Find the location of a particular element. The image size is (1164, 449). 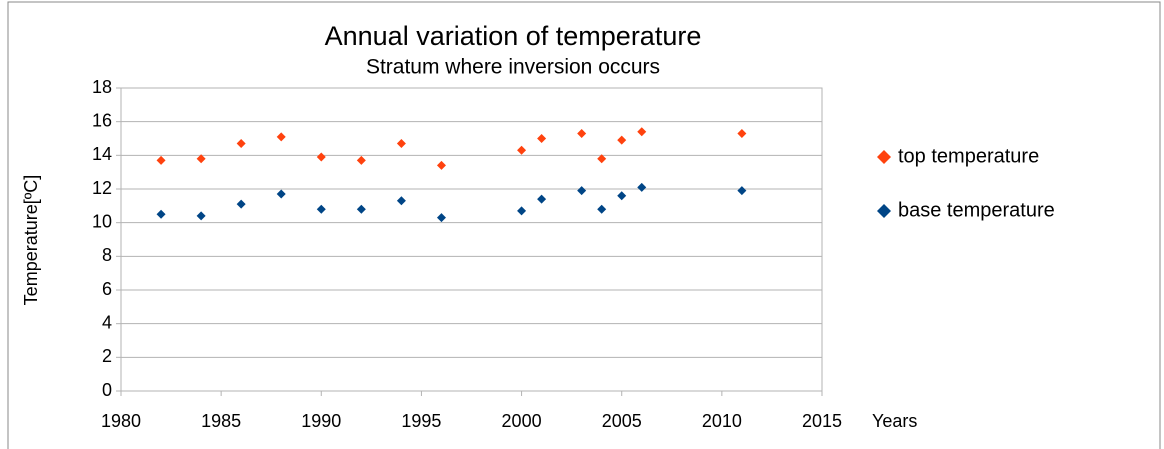

y-tick-label: 18 is located at coordinates (102, 87).